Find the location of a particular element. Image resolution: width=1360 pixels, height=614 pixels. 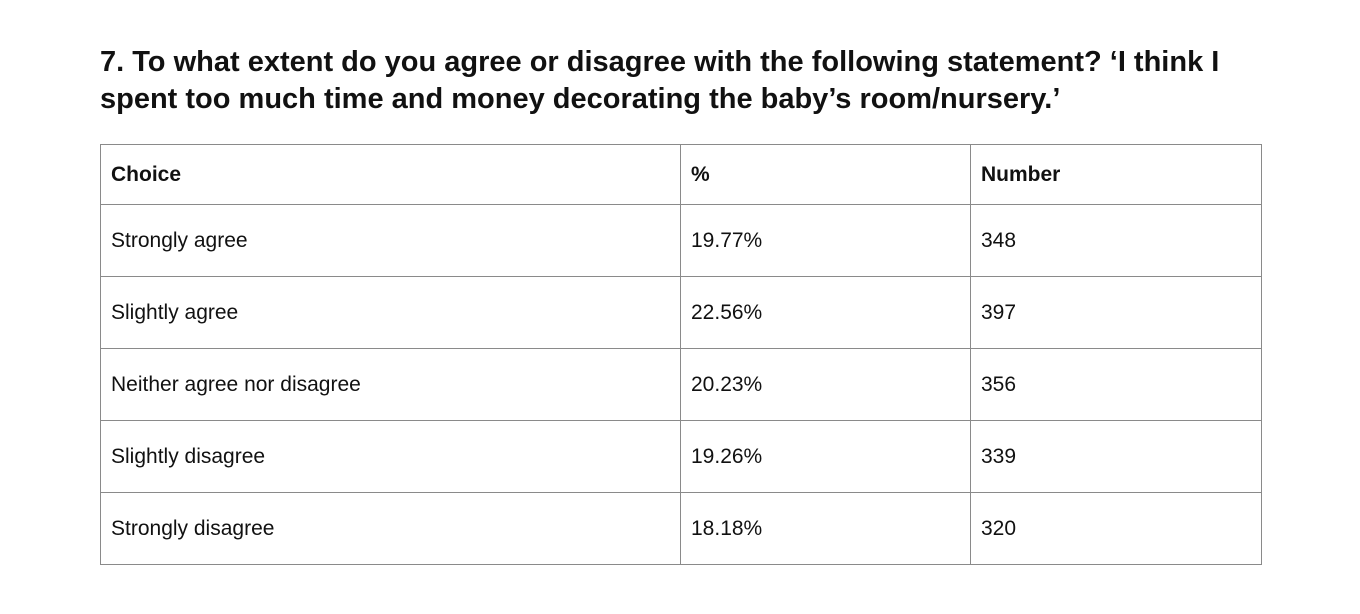

cell-choice: Strongly disagree is located at coordinates (390, 528).